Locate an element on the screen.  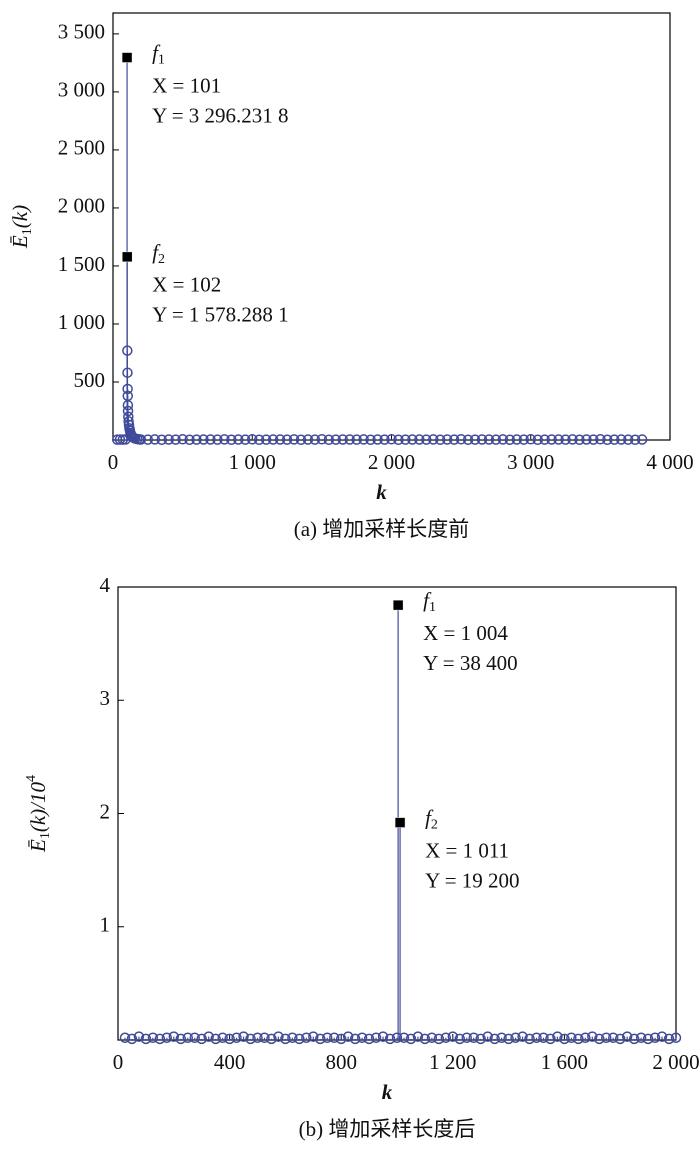
y-tick-label: 500 is located at coordinates (90, 380).